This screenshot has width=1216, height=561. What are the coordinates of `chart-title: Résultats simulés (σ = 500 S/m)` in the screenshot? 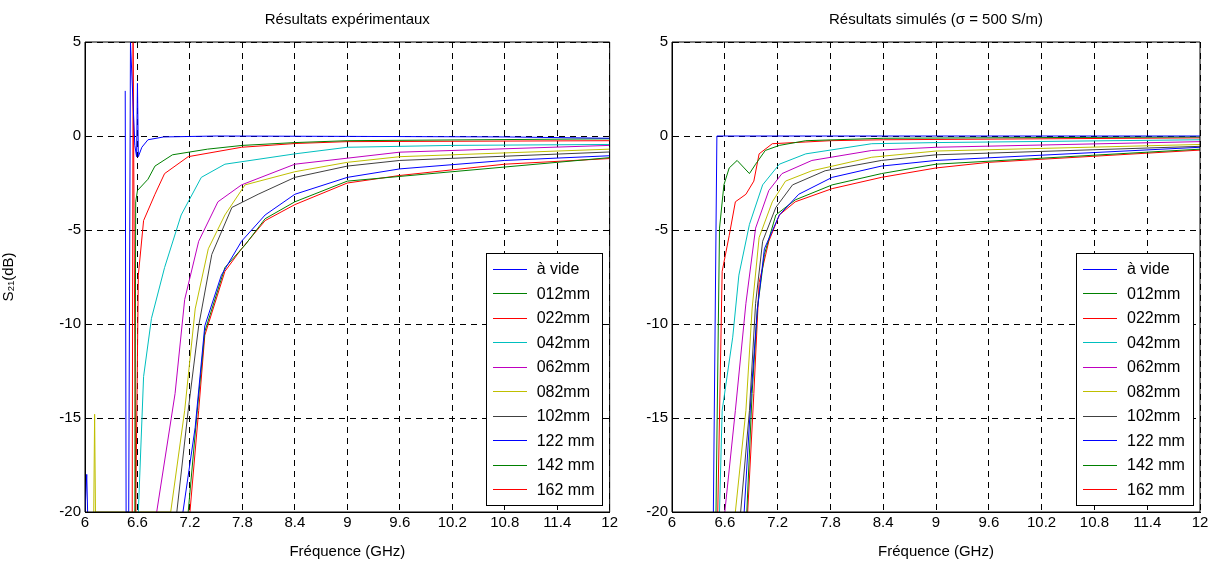 It's located at (936, 18).